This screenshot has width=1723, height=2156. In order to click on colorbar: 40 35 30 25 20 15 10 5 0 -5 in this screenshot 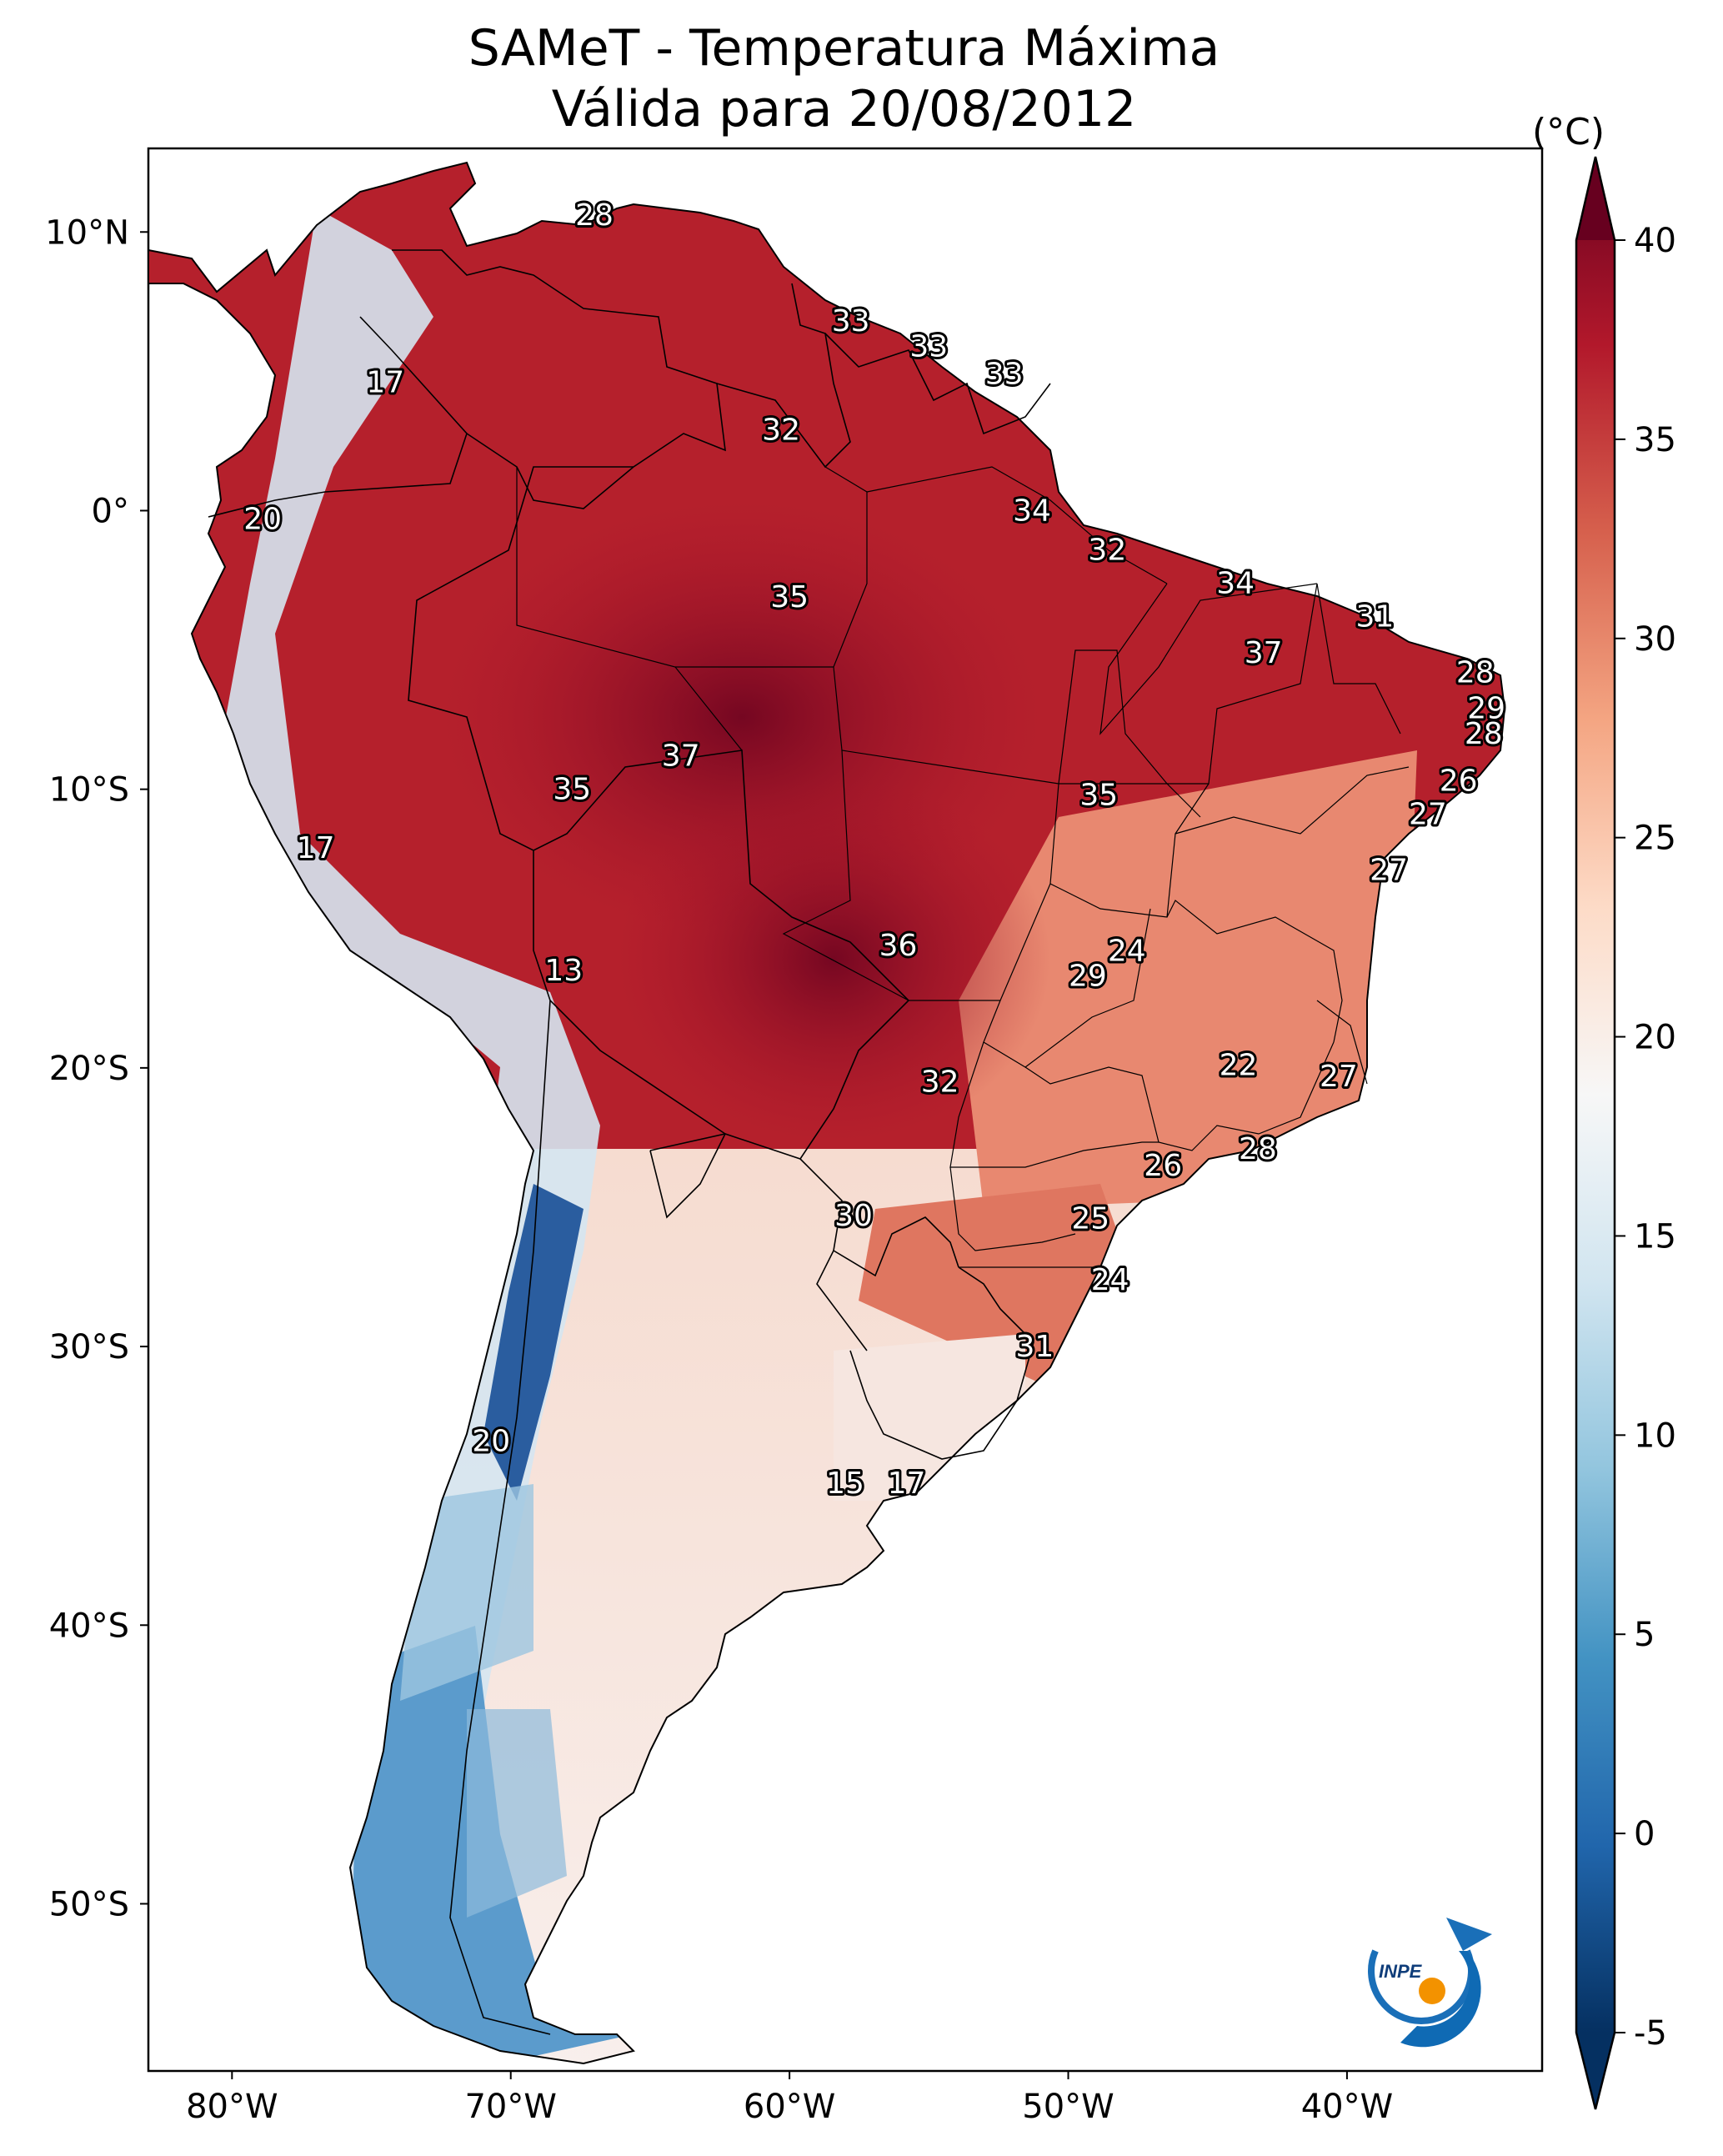, I will do `click(1625, 1133)`.